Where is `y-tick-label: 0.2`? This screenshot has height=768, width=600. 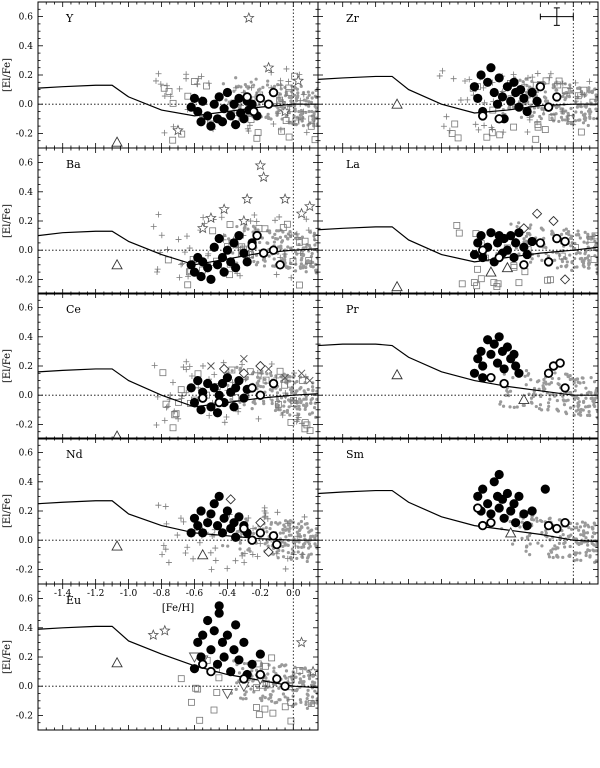 y-tick-label: 0.2 is located at coordinates (26, 367).